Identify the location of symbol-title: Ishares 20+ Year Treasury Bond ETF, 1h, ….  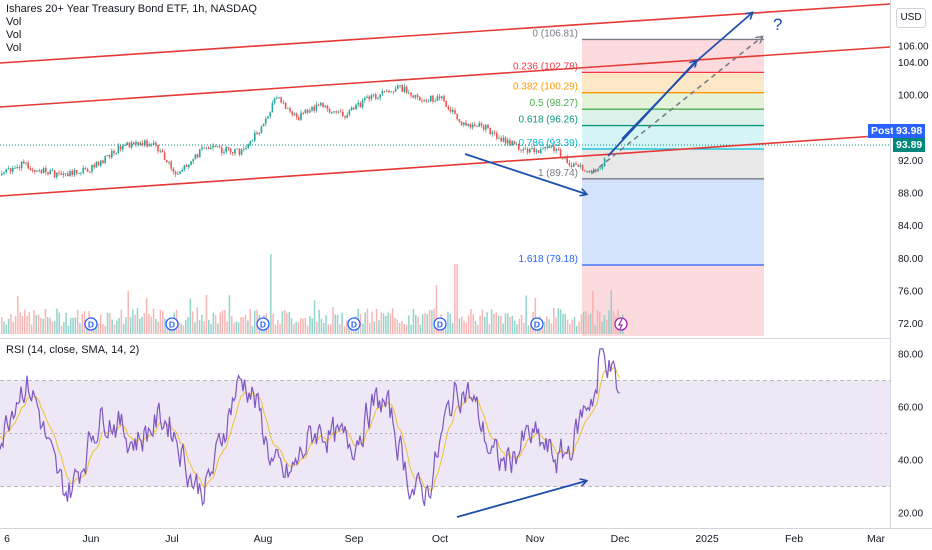
(131, 9).